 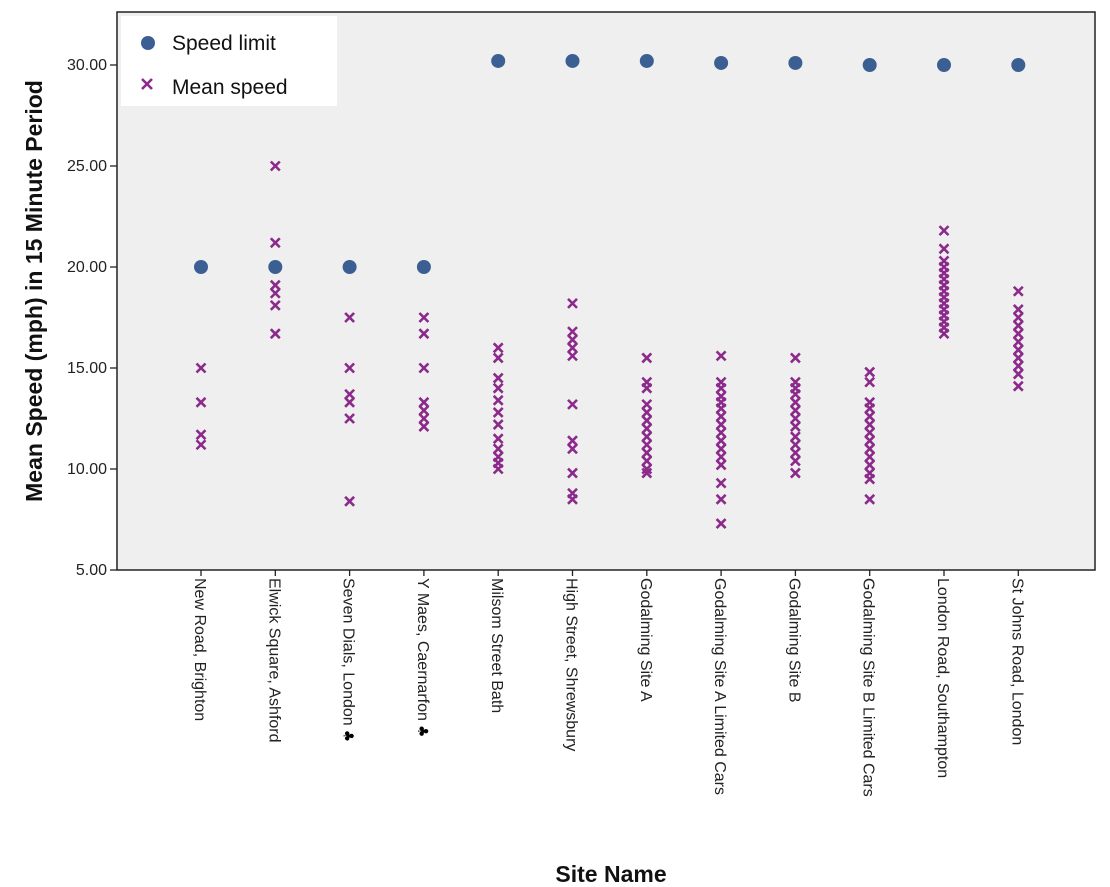 I want to click on x-tick-label: Godalming Site A Limited Cars, so click(x=719, y=686).